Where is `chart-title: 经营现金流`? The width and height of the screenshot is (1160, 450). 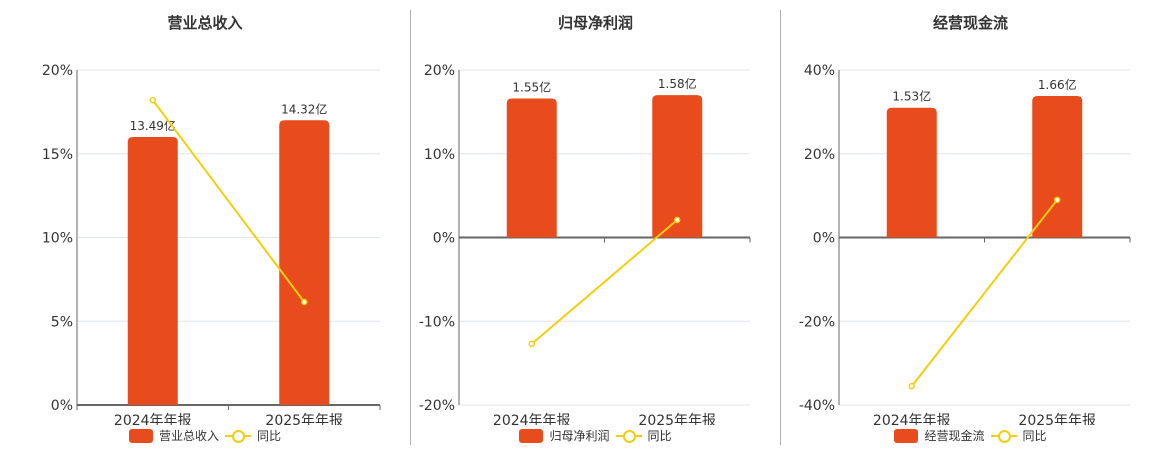 chart-title: 经营现金流 is located at coordinates (970, 23).